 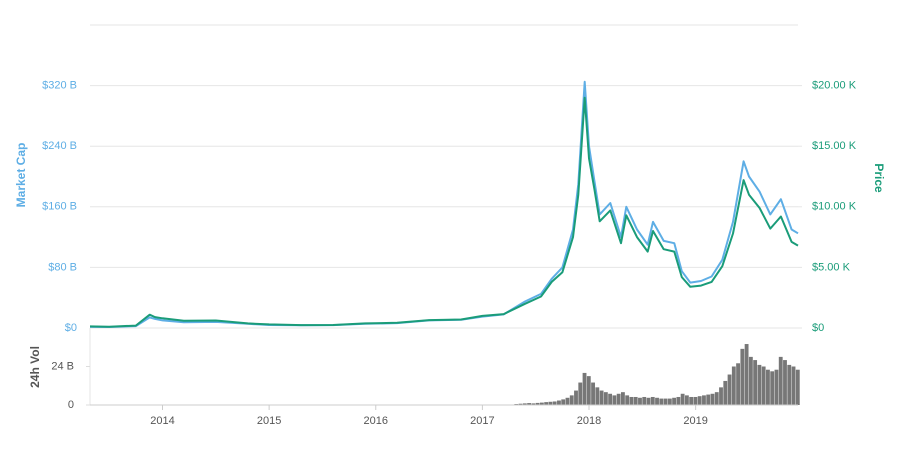 I want to click on y-tick-label: $80 B, so click(x=62, y=267).